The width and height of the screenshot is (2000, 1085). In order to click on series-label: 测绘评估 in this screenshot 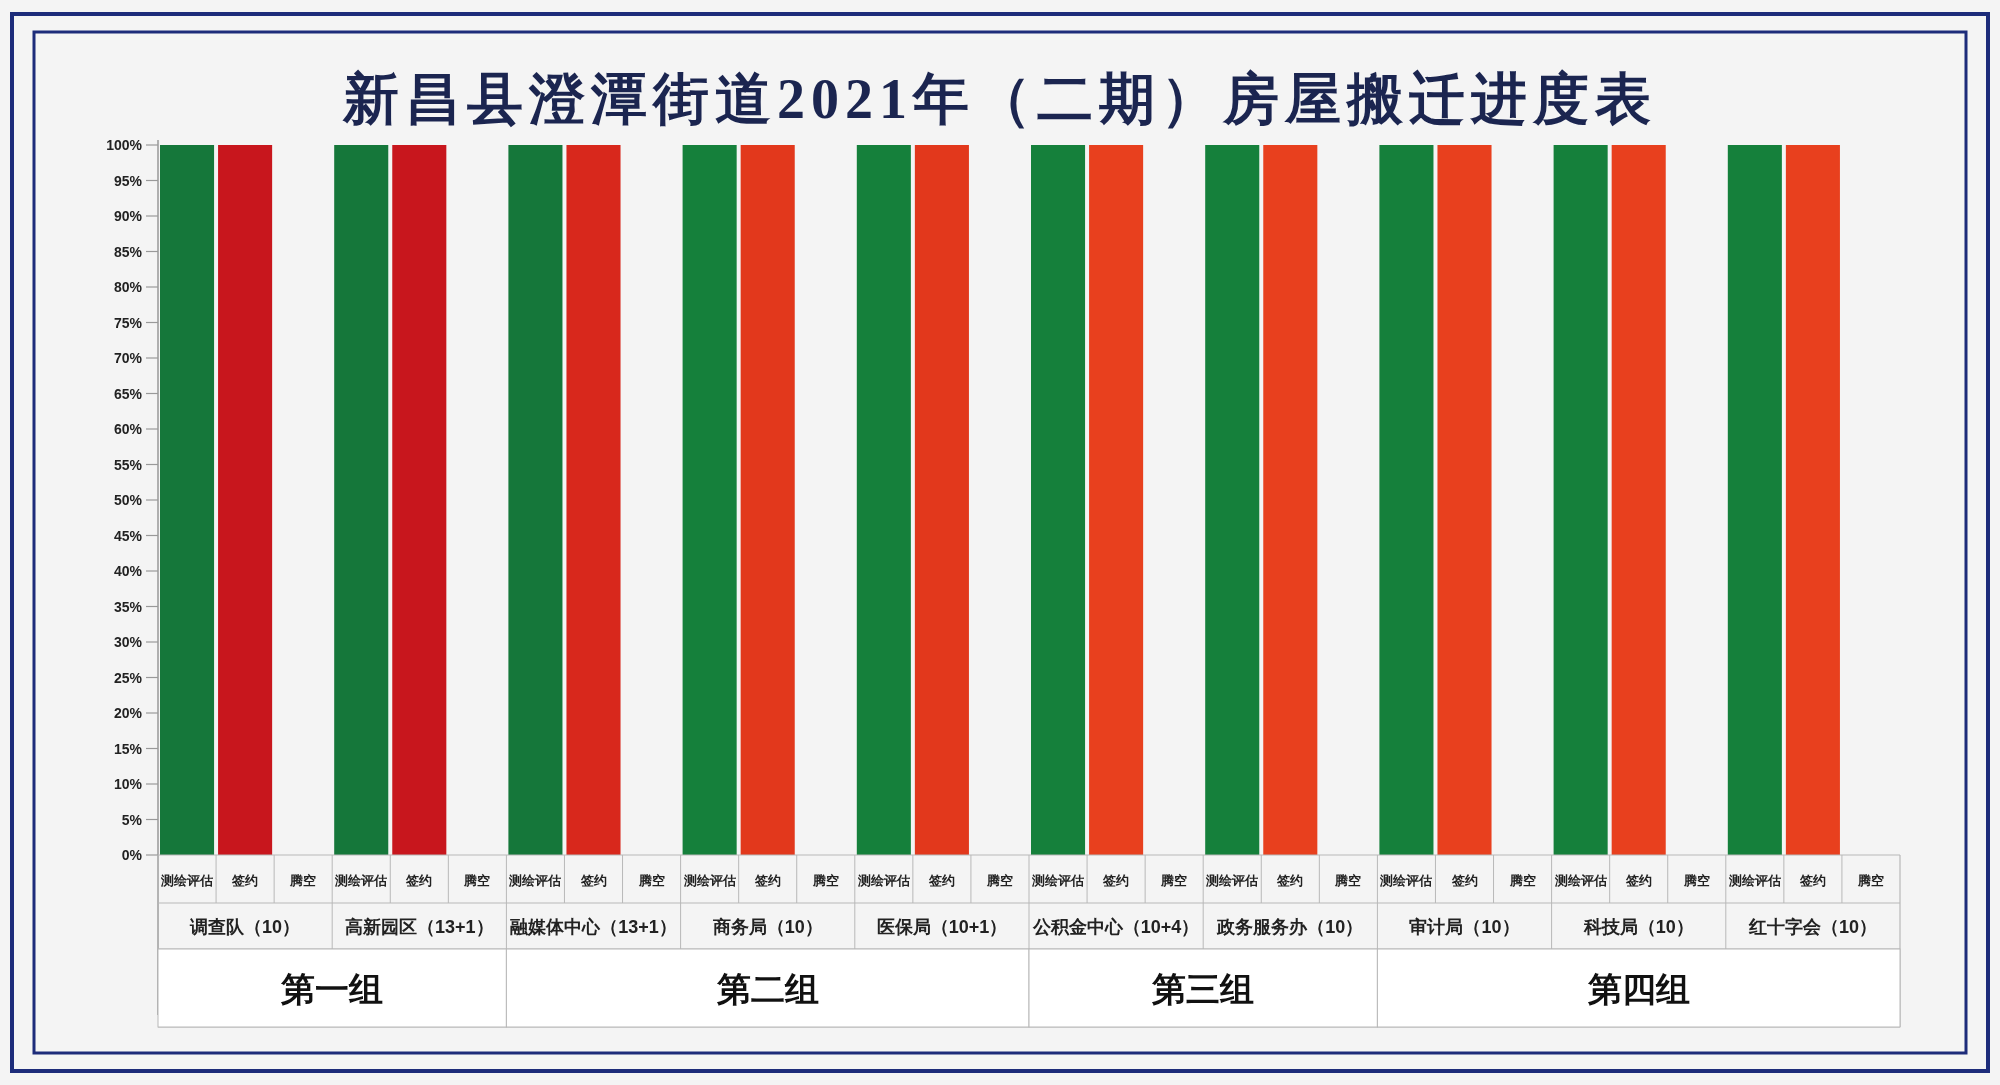, I will do `click(187, 881)`.